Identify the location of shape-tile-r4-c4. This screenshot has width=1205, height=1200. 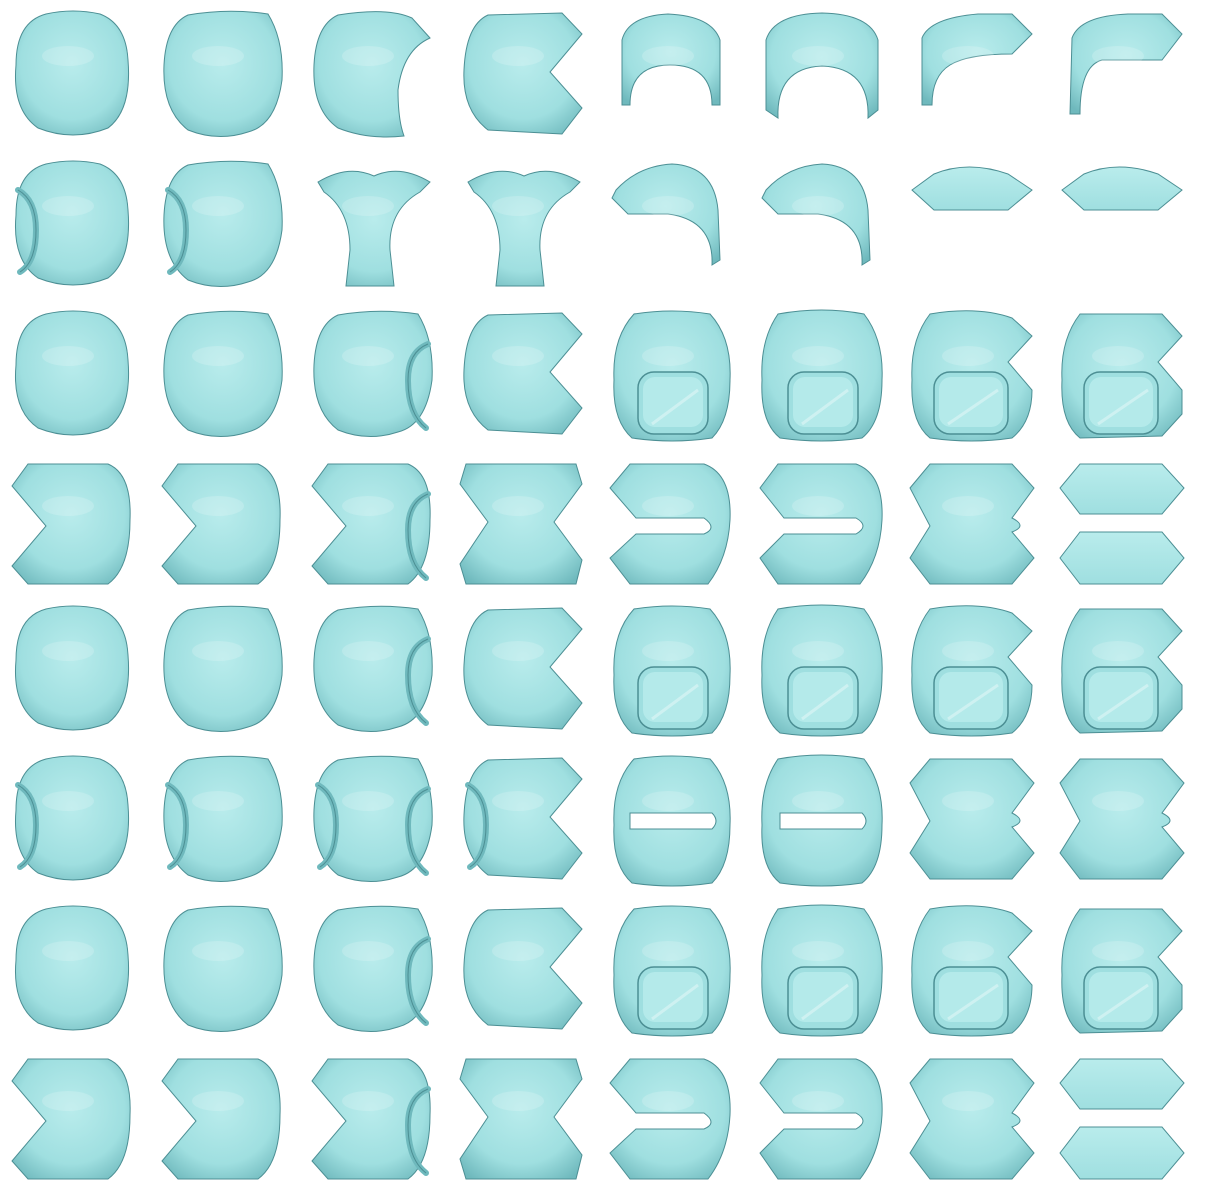
(521, 524).